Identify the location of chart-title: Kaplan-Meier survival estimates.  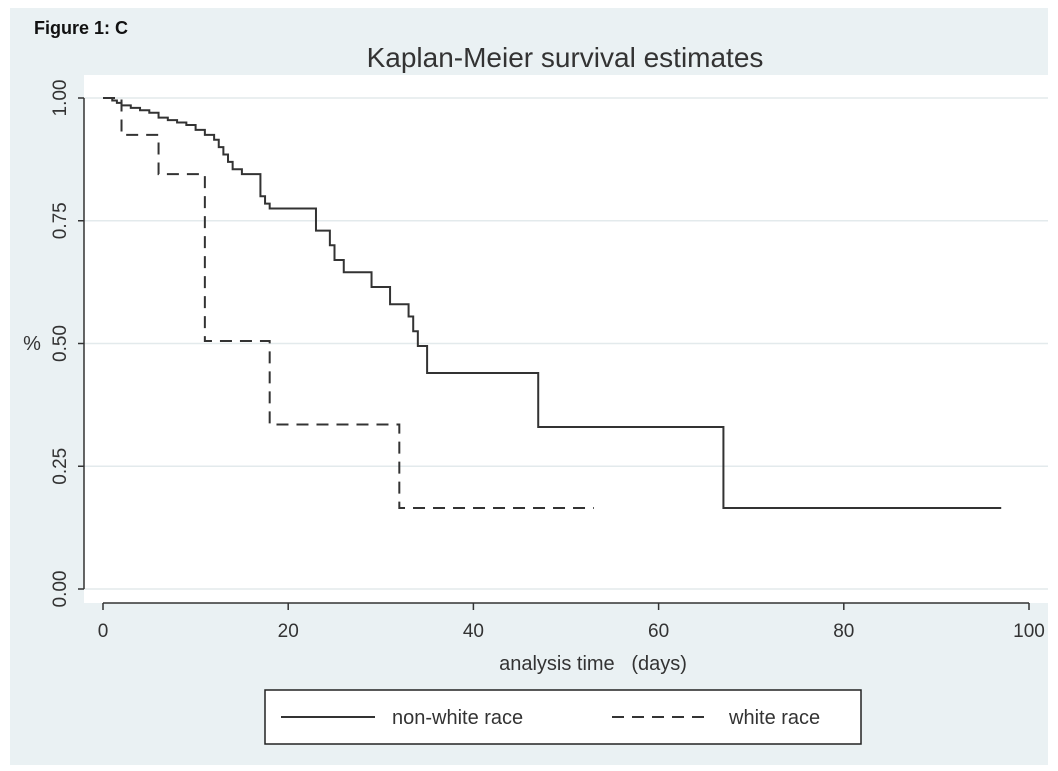
(565, 57).